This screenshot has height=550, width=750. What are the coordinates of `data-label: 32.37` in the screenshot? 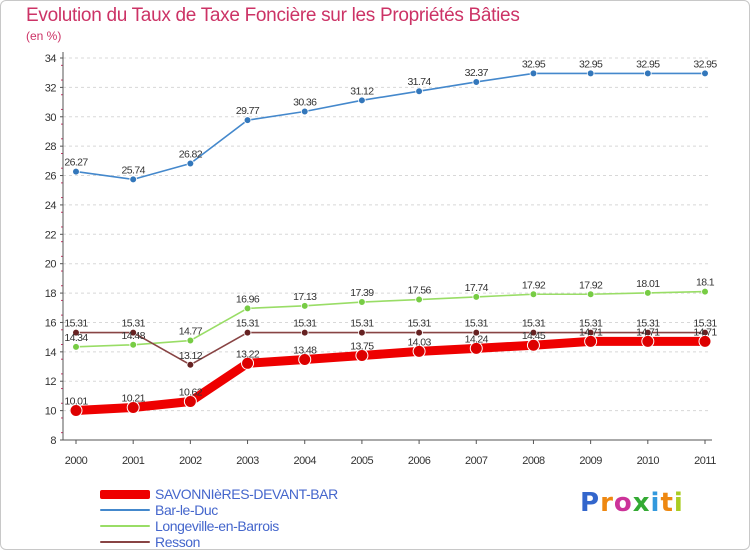 It's located at (477, 73).